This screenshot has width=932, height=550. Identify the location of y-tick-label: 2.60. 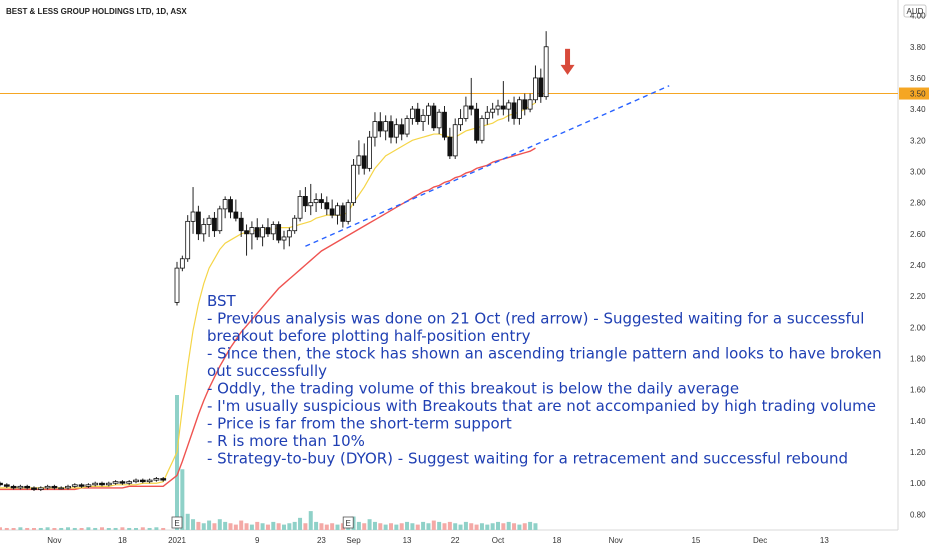
(918, 234).